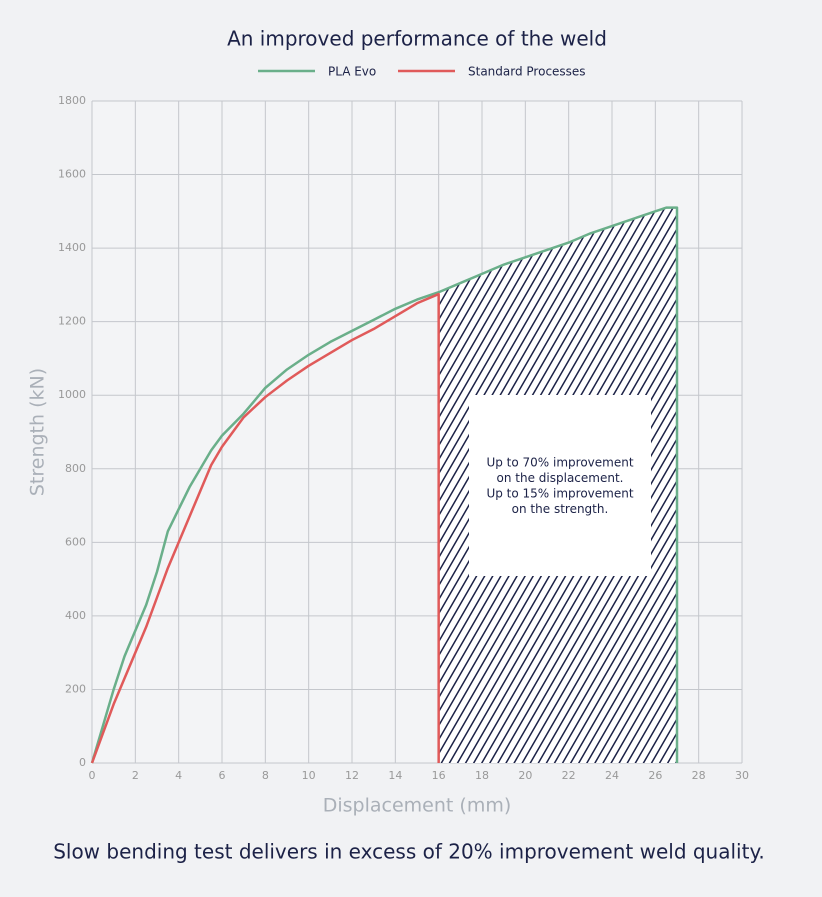 The width and height of the screenshot is (822, 897). Describe the element at coordinates (82, 762) in the screenshot. I see `y-tick-label: 0` at that location.